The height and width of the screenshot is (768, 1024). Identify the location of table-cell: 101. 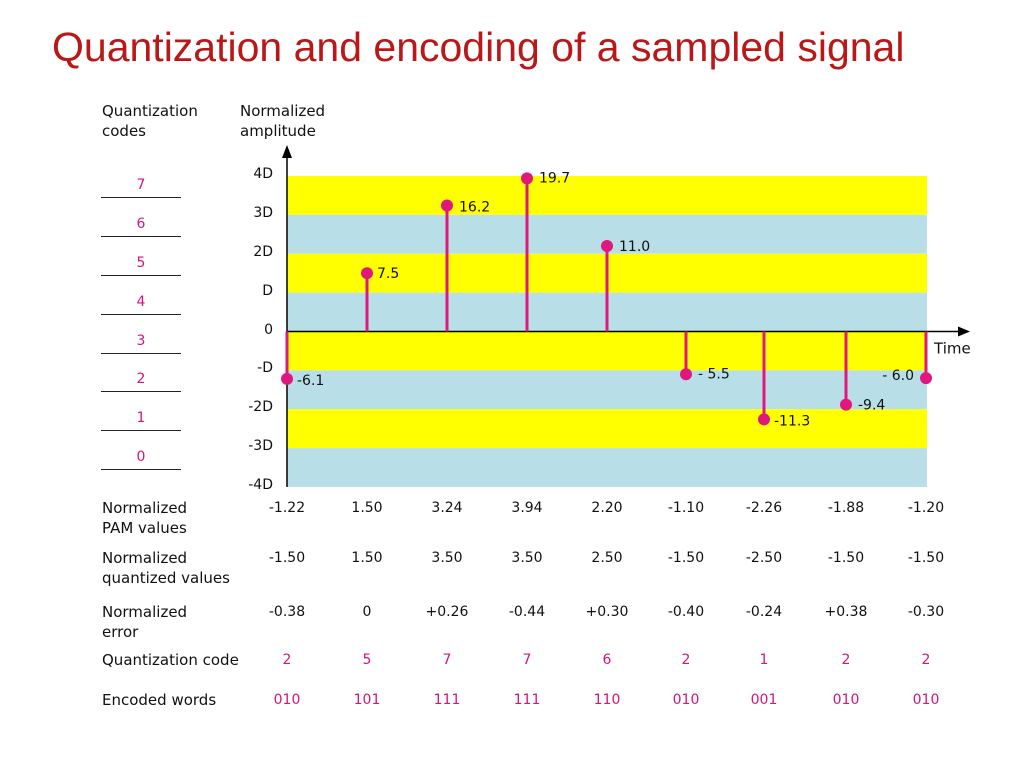
(367, 700).